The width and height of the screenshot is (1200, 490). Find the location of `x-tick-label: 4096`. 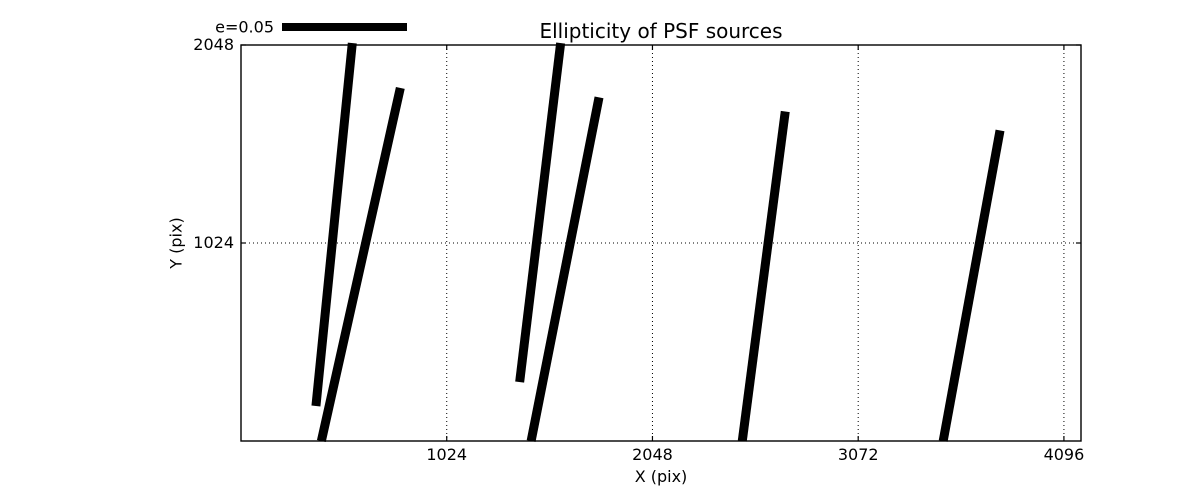

x-tick-label: 4096 is located at coordinates (1064, 454).